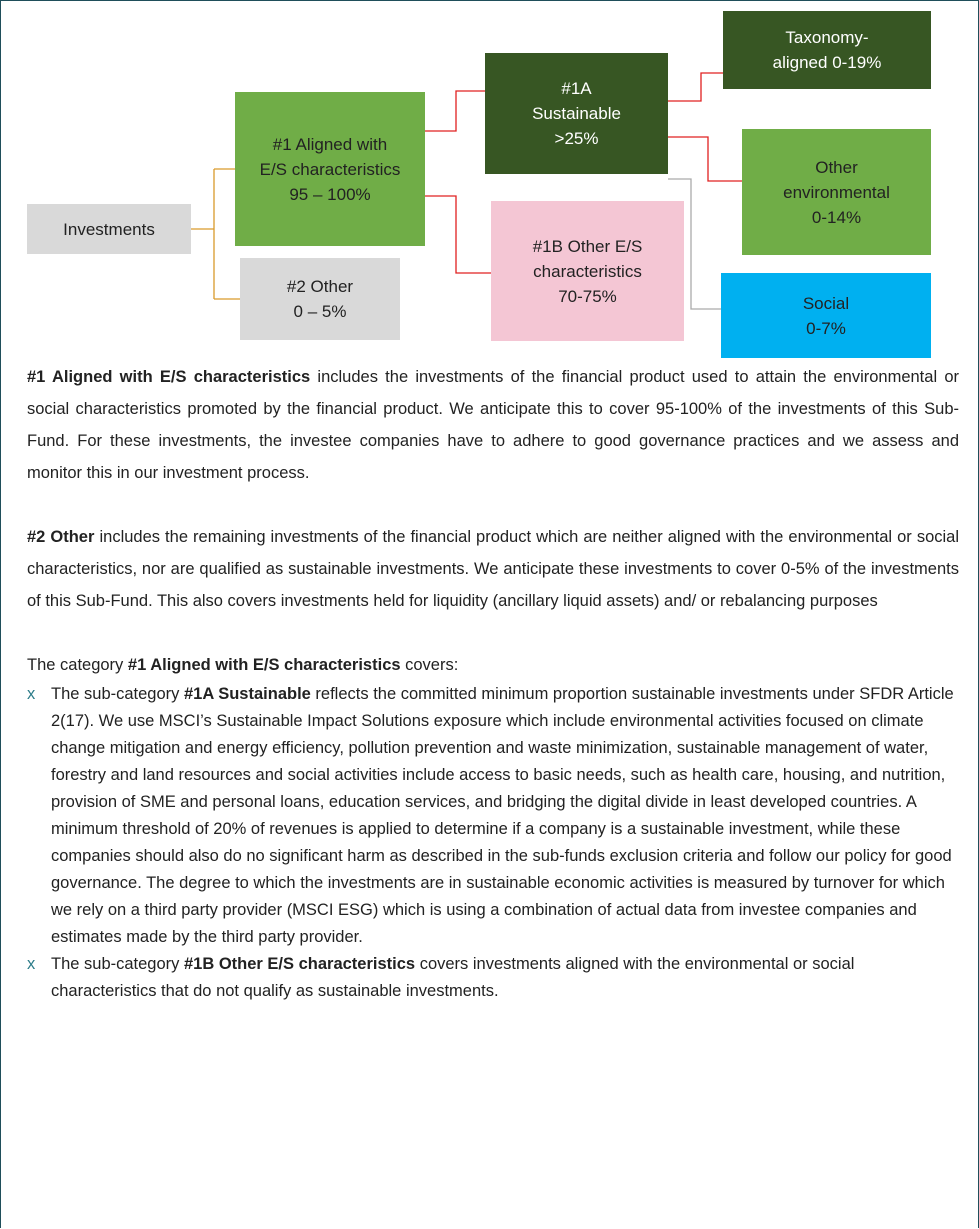 This screenshot has height=1229, width=979. I want to click on bold-lead: #1 Aligned with E/S characteristics, so click(169, 377).